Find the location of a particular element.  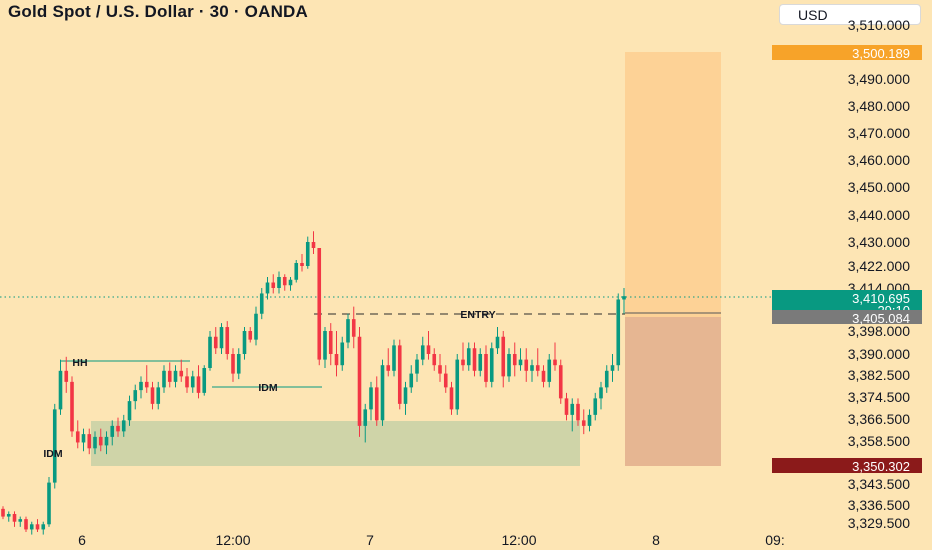

annotations-layer: HH IDM ENTRY IDM is located at coordinates (269, 384).